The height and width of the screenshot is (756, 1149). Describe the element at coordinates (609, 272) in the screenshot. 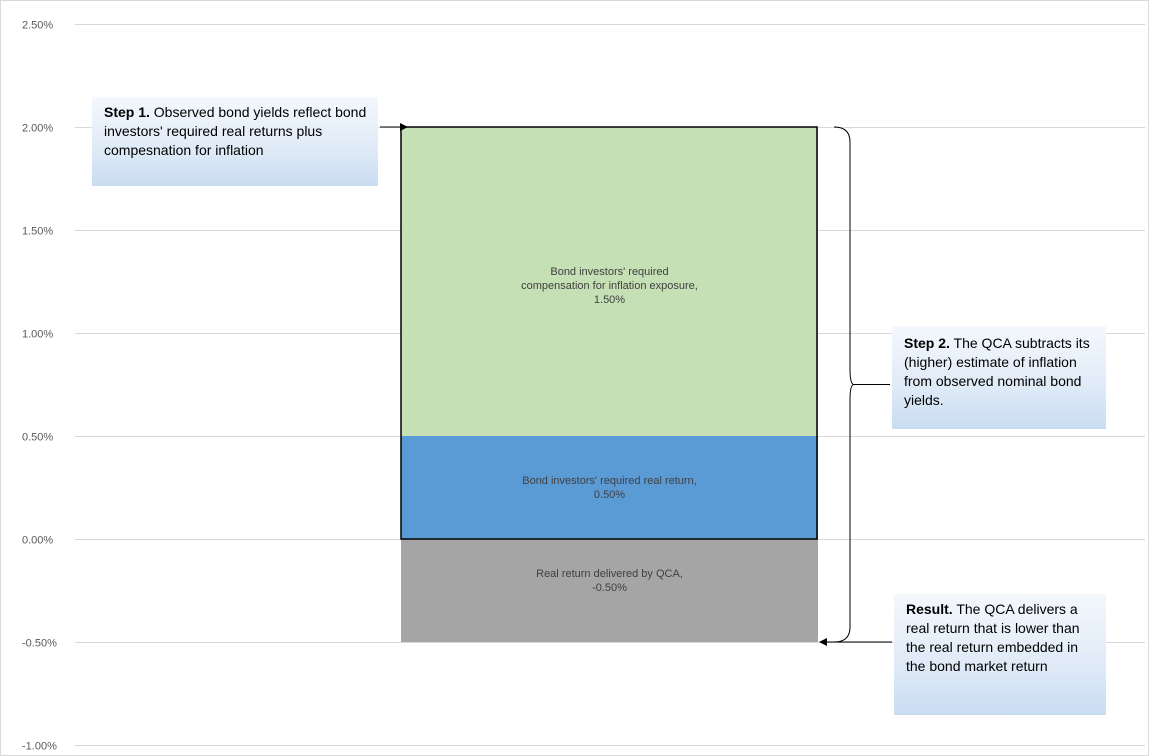

I see `data-label-inflation-compensation: Bond investors' required` at that location.